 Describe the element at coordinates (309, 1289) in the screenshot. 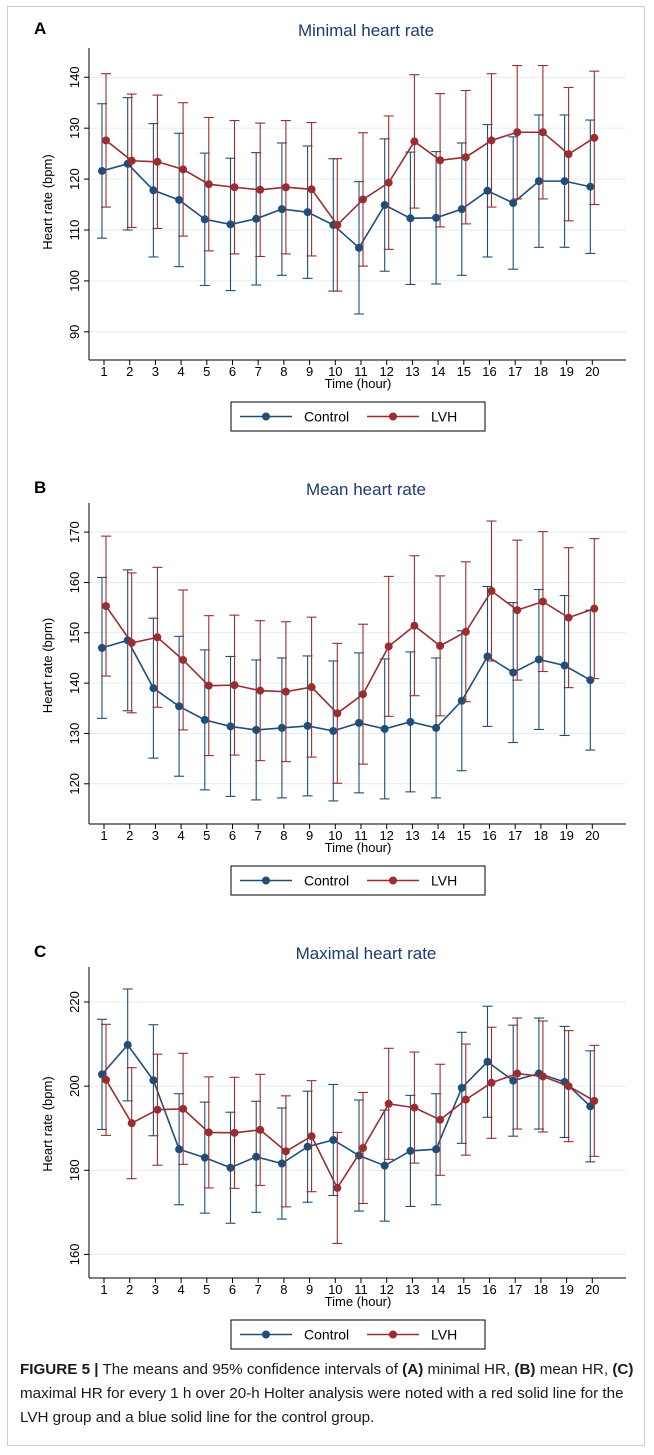

I see `x-tick-label: 9` at that location.